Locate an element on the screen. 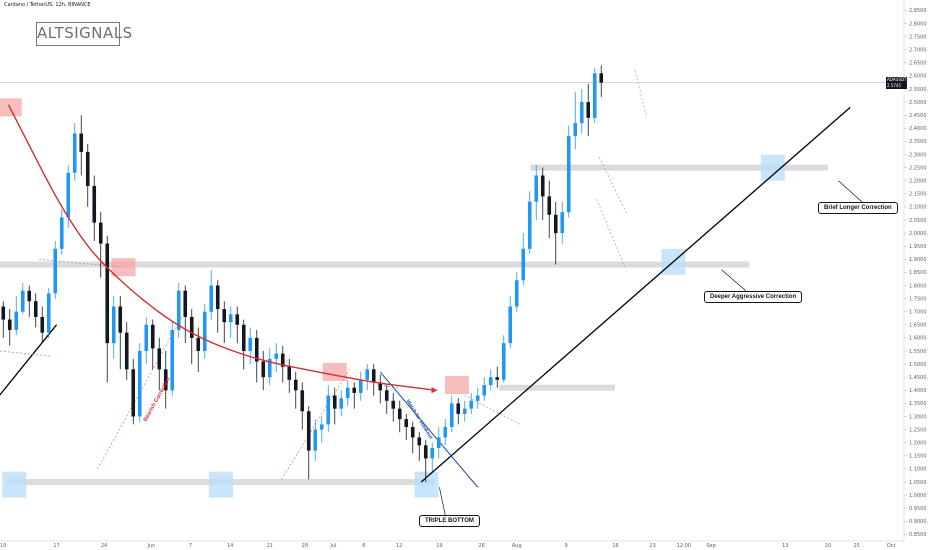 The height and width of the screenshot is (550, 932). price-tick-label: 0.9000 is located at coordinates (918, 522).